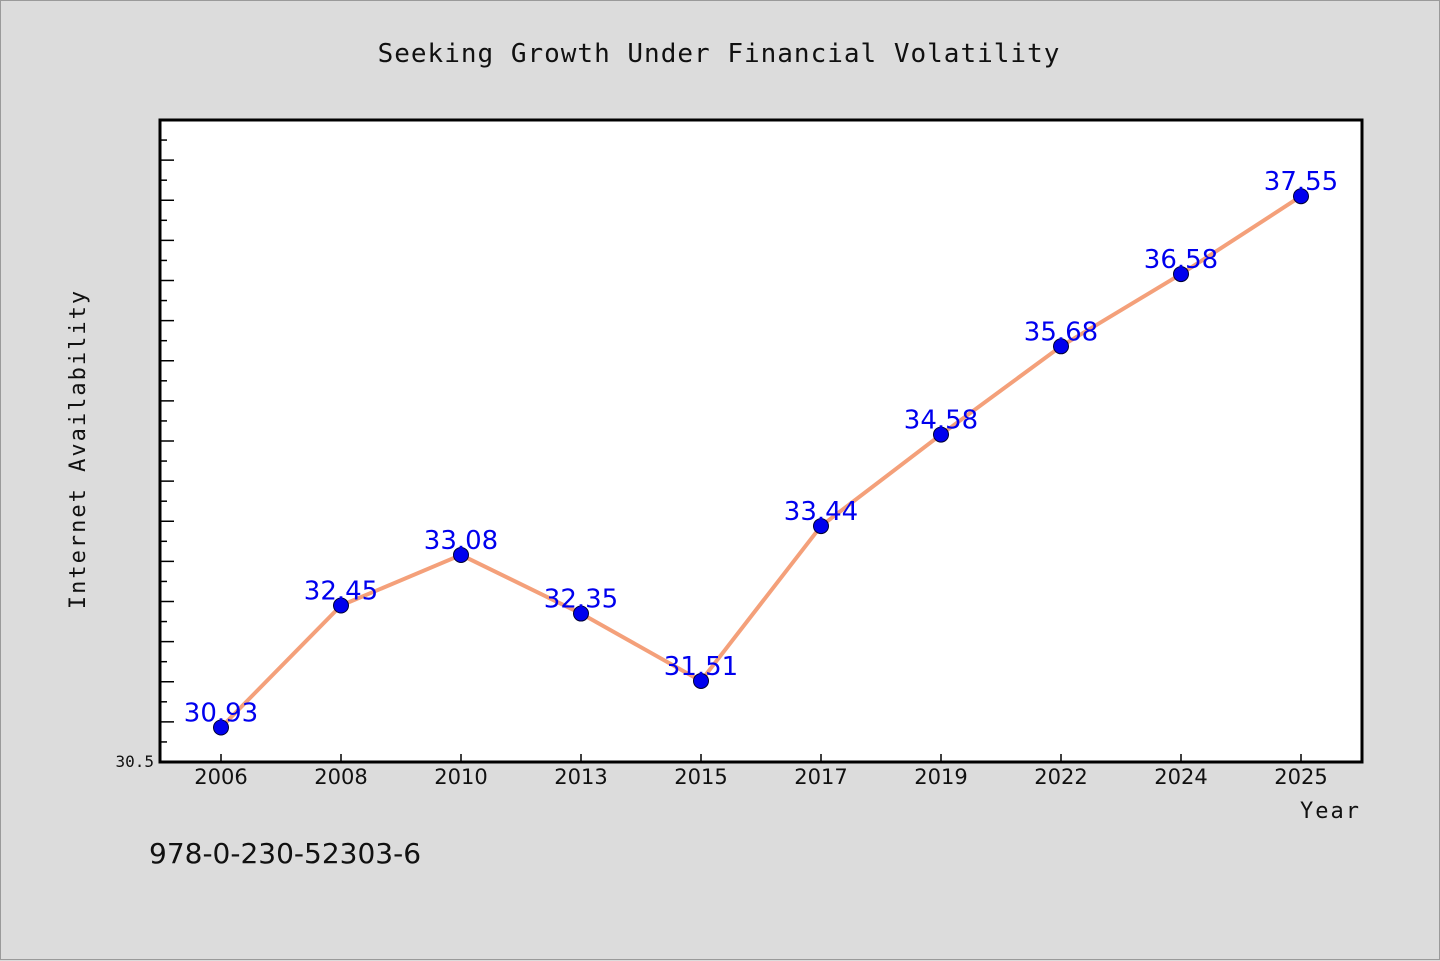 This screenshot has width=1440, height=961. Describe the element at coordinates (1180, 777) in the screenshot. I see `x-tick-label: 2024` at that location.